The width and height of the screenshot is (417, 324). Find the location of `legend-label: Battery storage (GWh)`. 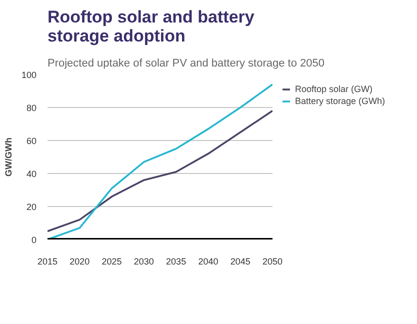

legend-label: Battery storage (GWh) is located at coordinates (340, 101).